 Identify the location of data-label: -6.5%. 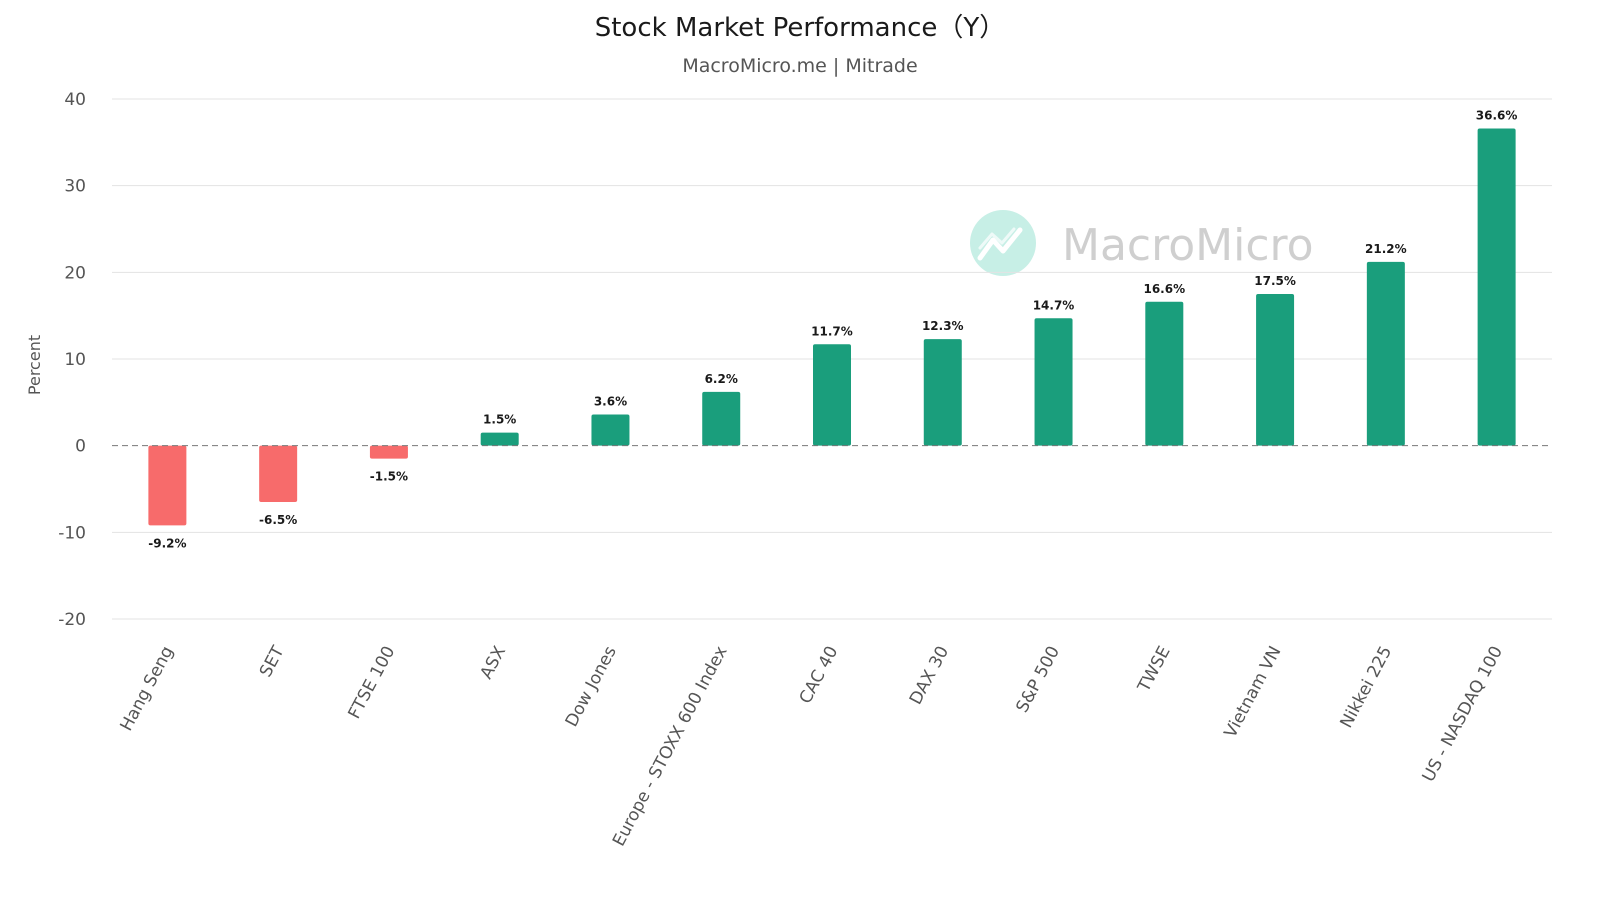
(278, 520).